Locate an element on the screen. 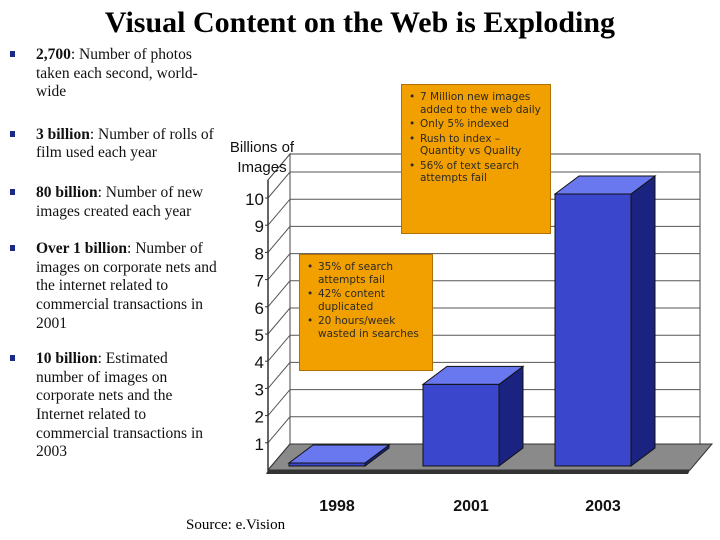 Image resolution: width=720 pixels, height=540 pixels. source-credit: Source: e.Vision is located at coordinates (236, 525).